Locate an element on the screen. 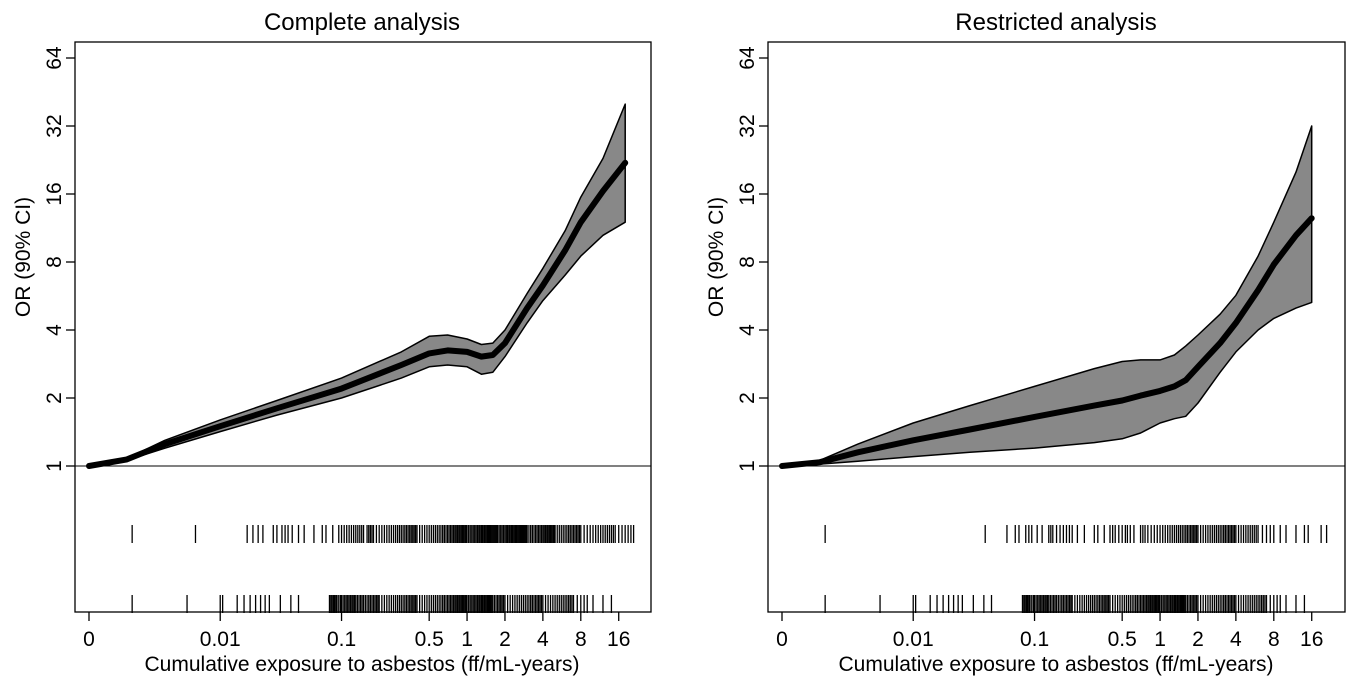 Image resolution: width=1349 pixels, height=686 pixels. chart-title: Complete analysis is located at coordinates (362, 22).